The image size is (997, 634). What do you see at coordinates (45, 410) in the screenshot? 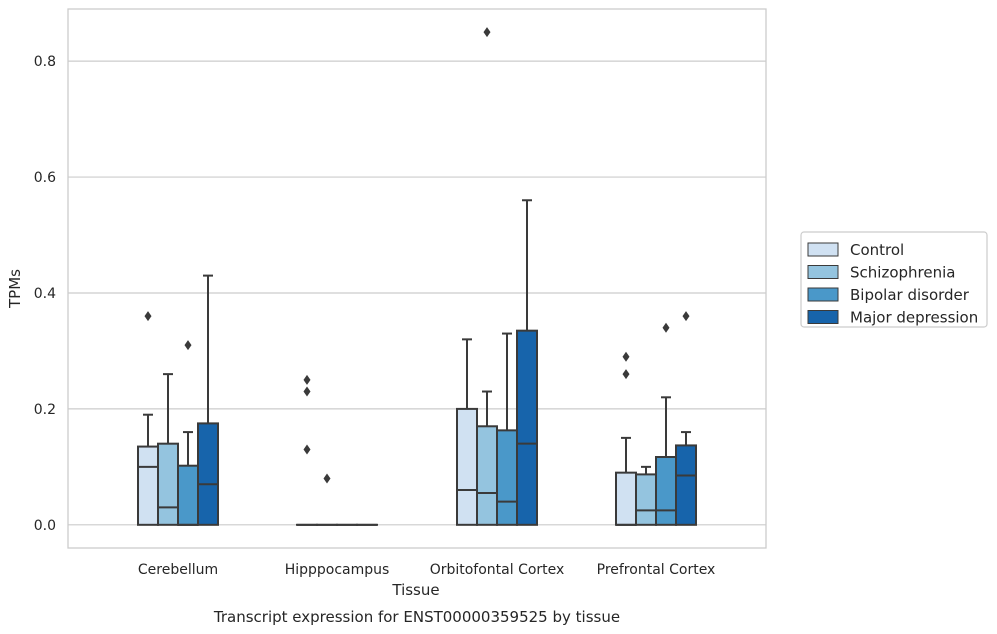
I see `y-tick-label: 0.2` at bounding box center [45, 410].